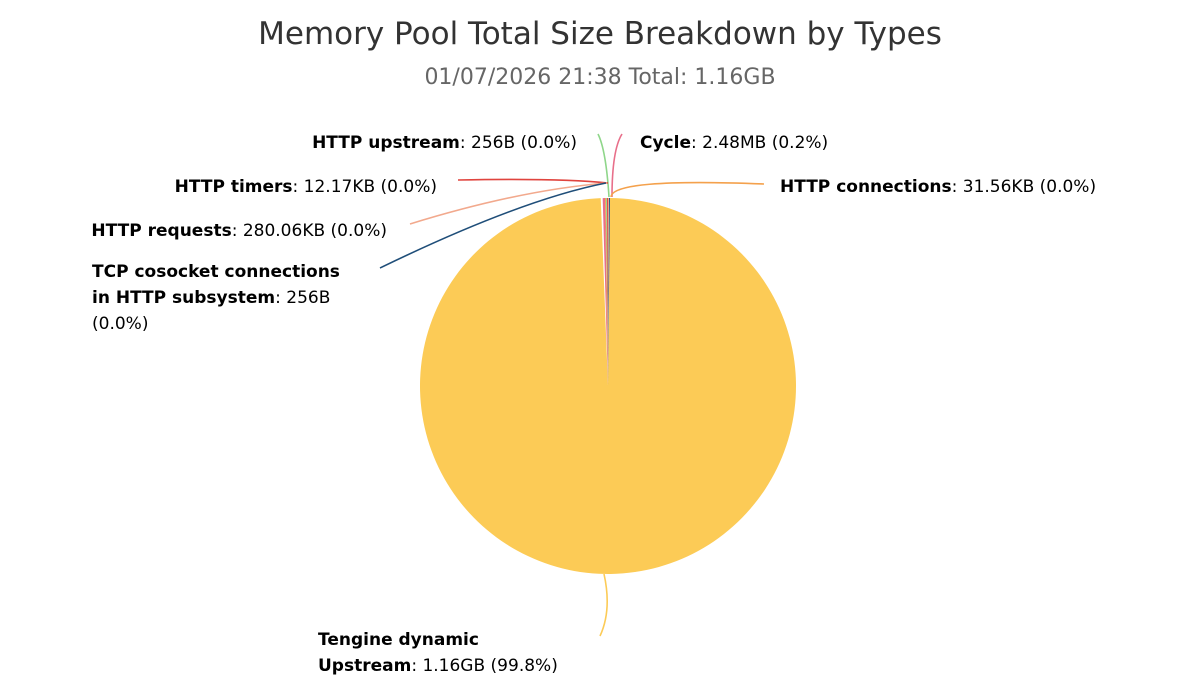 The height and width of the screenshot is (700, 1200). I want to click on svg-text: Cycle: 2.48MB (0.2%), so click(734, 143).